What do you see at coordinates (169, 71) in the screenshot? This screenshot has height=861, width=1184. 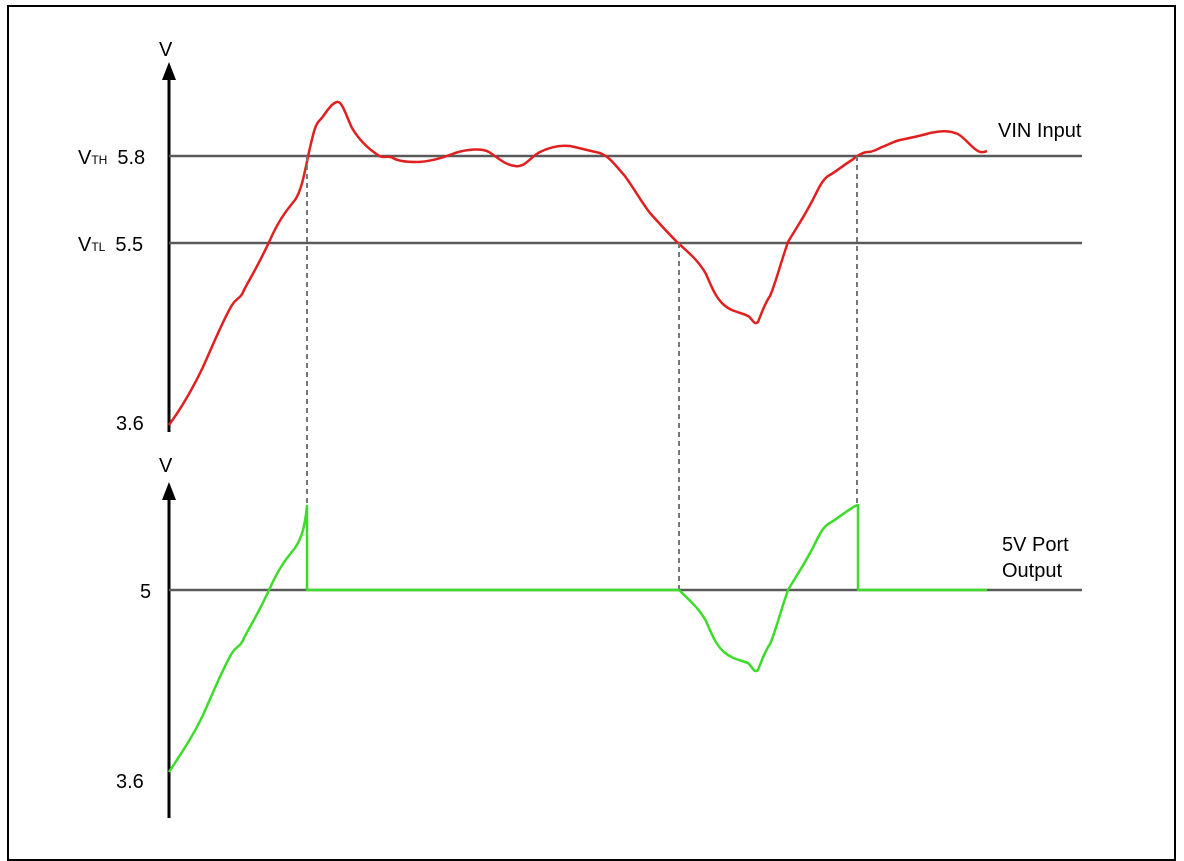 I see `top-y-axis-arrow` at bounding box center [169, 71].